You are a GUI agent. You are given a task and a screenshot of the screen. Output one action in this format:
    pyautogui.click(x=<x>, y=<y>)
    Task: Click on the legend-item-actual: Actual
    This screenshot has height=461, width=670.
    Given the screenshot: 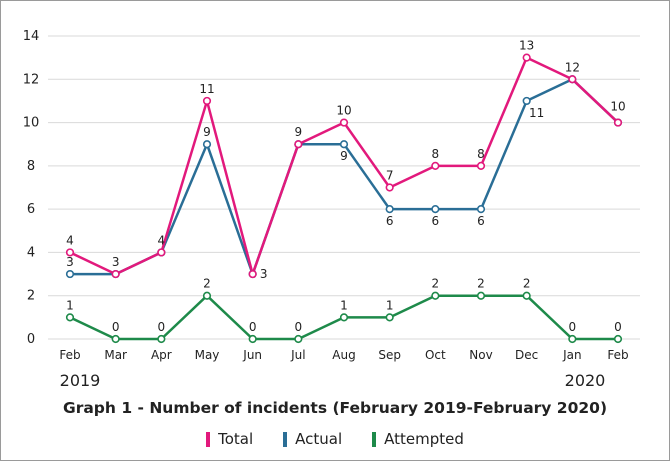 What is the action you would take?
    pyautogui.click(x=312, y=439)
    